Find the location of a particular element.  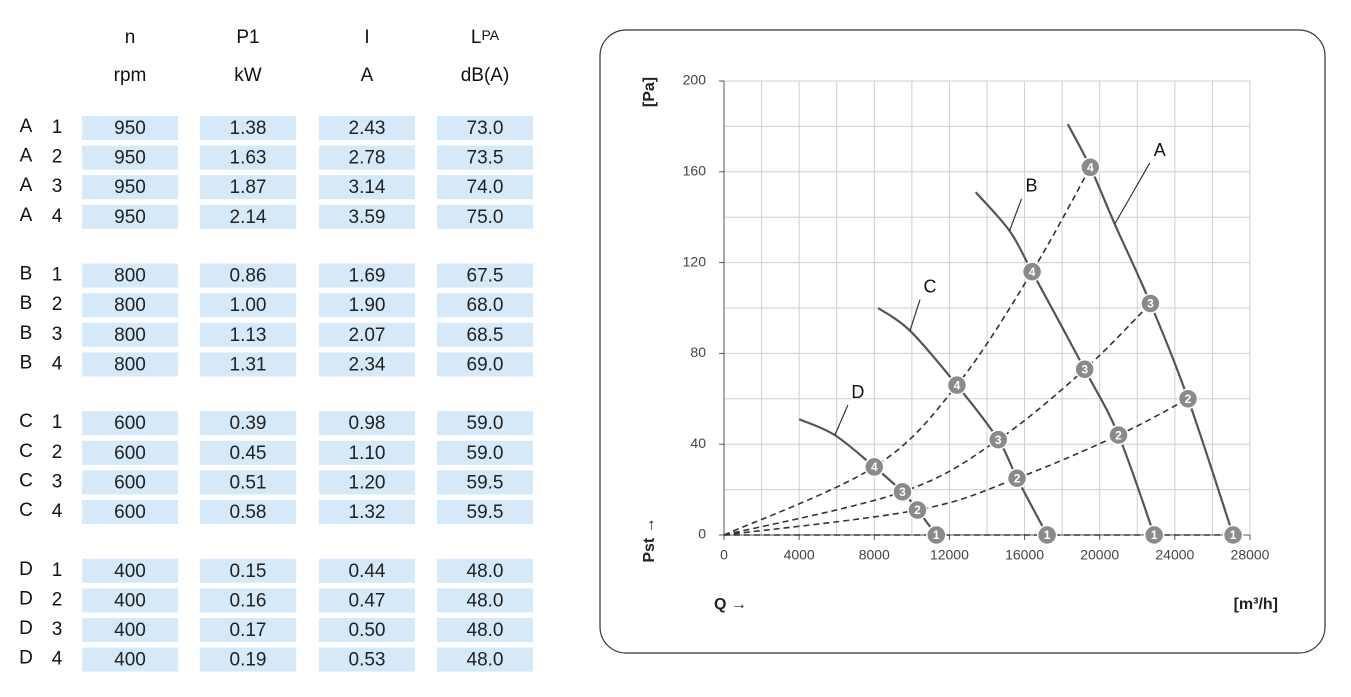

y-tick-label: 0 is located at coordinates (702, 534).